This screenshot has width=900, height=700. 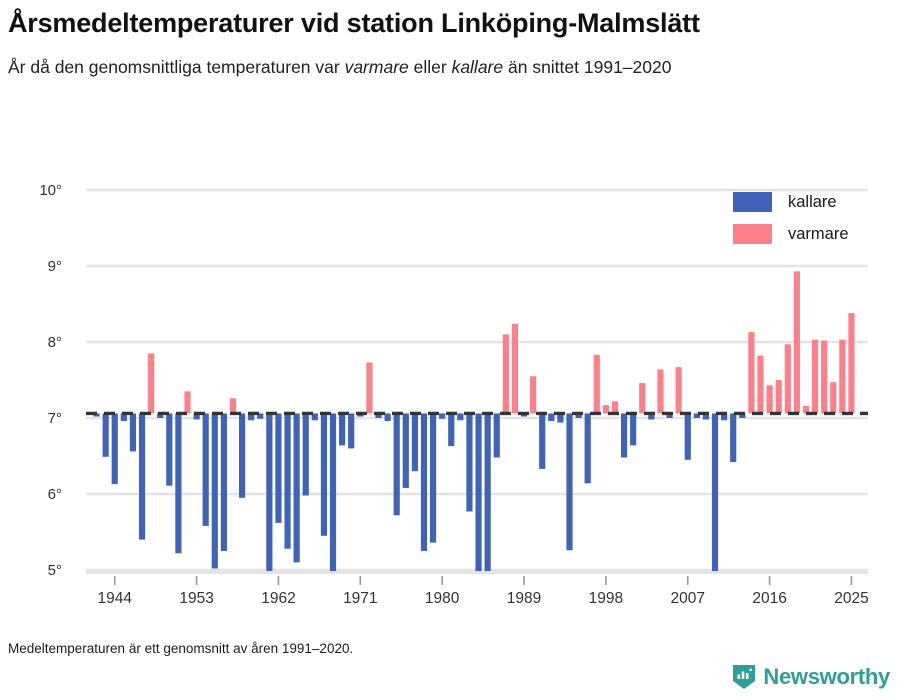 I want to click on bar-2018, so click(x=787, y=379).